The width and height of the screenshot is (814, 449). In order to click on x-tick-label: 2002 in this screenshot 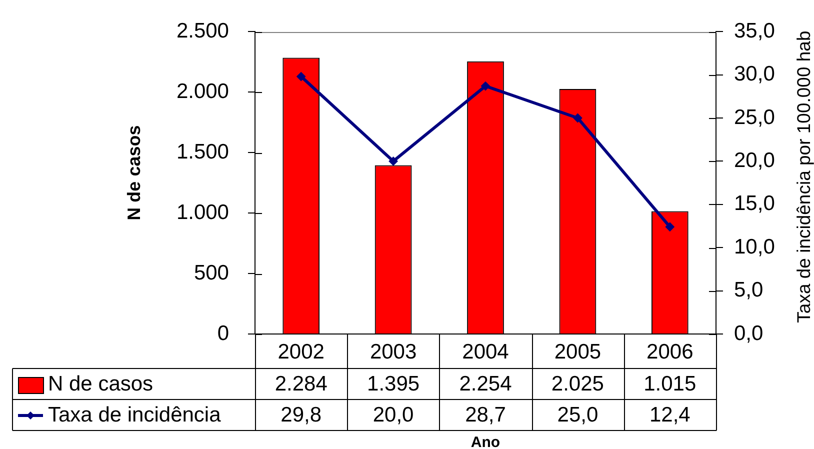, I will do `click(301, 352)`.